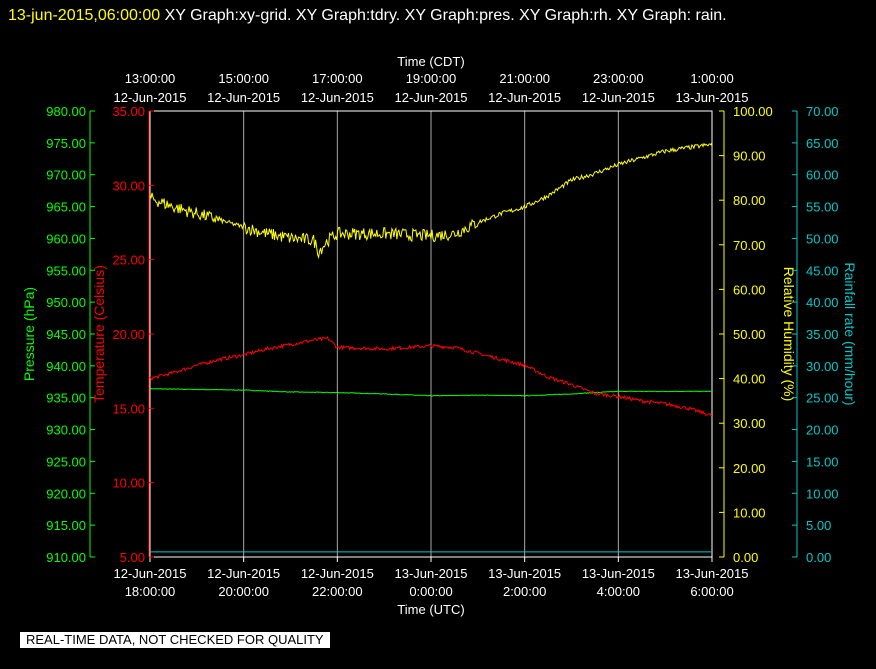  I want to click on x-axis-label-utc: Time (UTC), so click(430, 609).